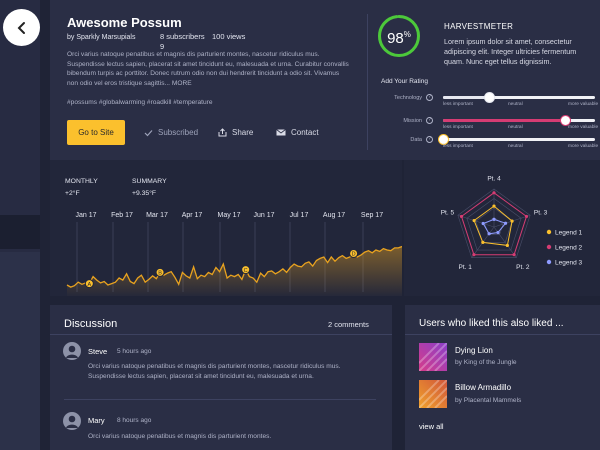  Describe the element at coordinates (502, 334) in the screenshot. I see `related-divider` at that location.